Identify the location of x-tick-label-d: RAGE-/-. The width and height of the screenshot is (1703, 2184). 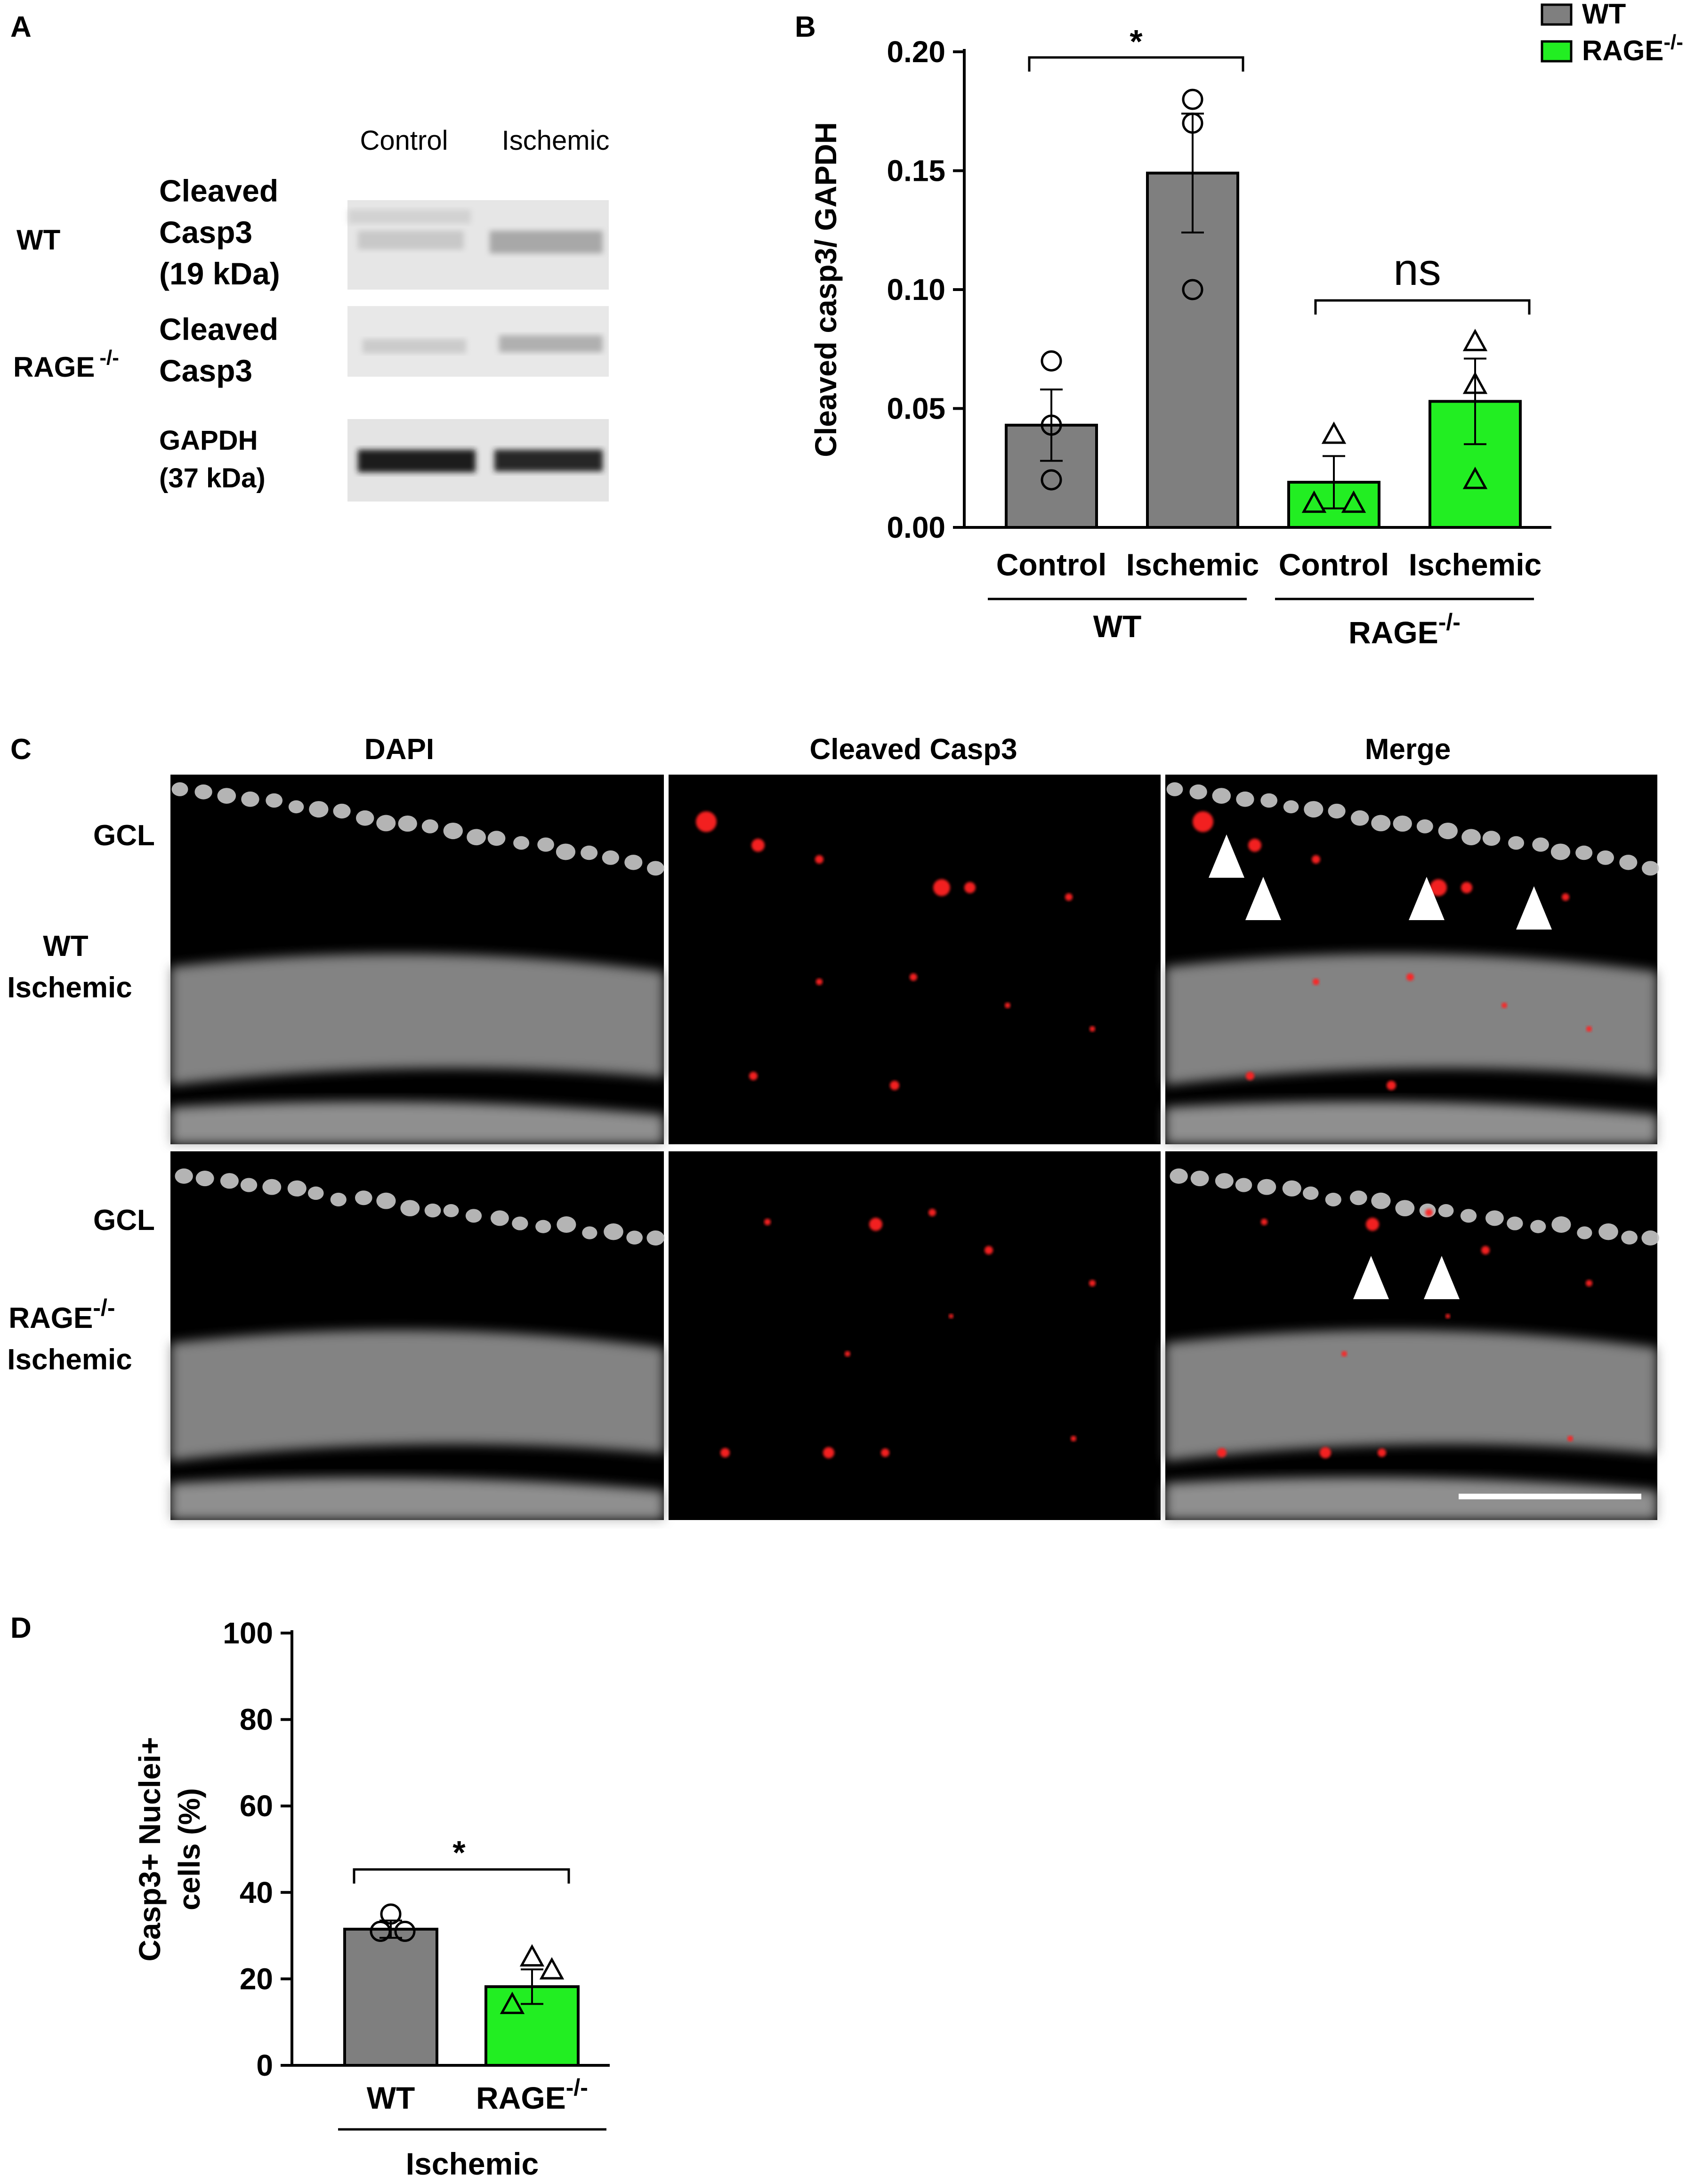
(532, 2094).